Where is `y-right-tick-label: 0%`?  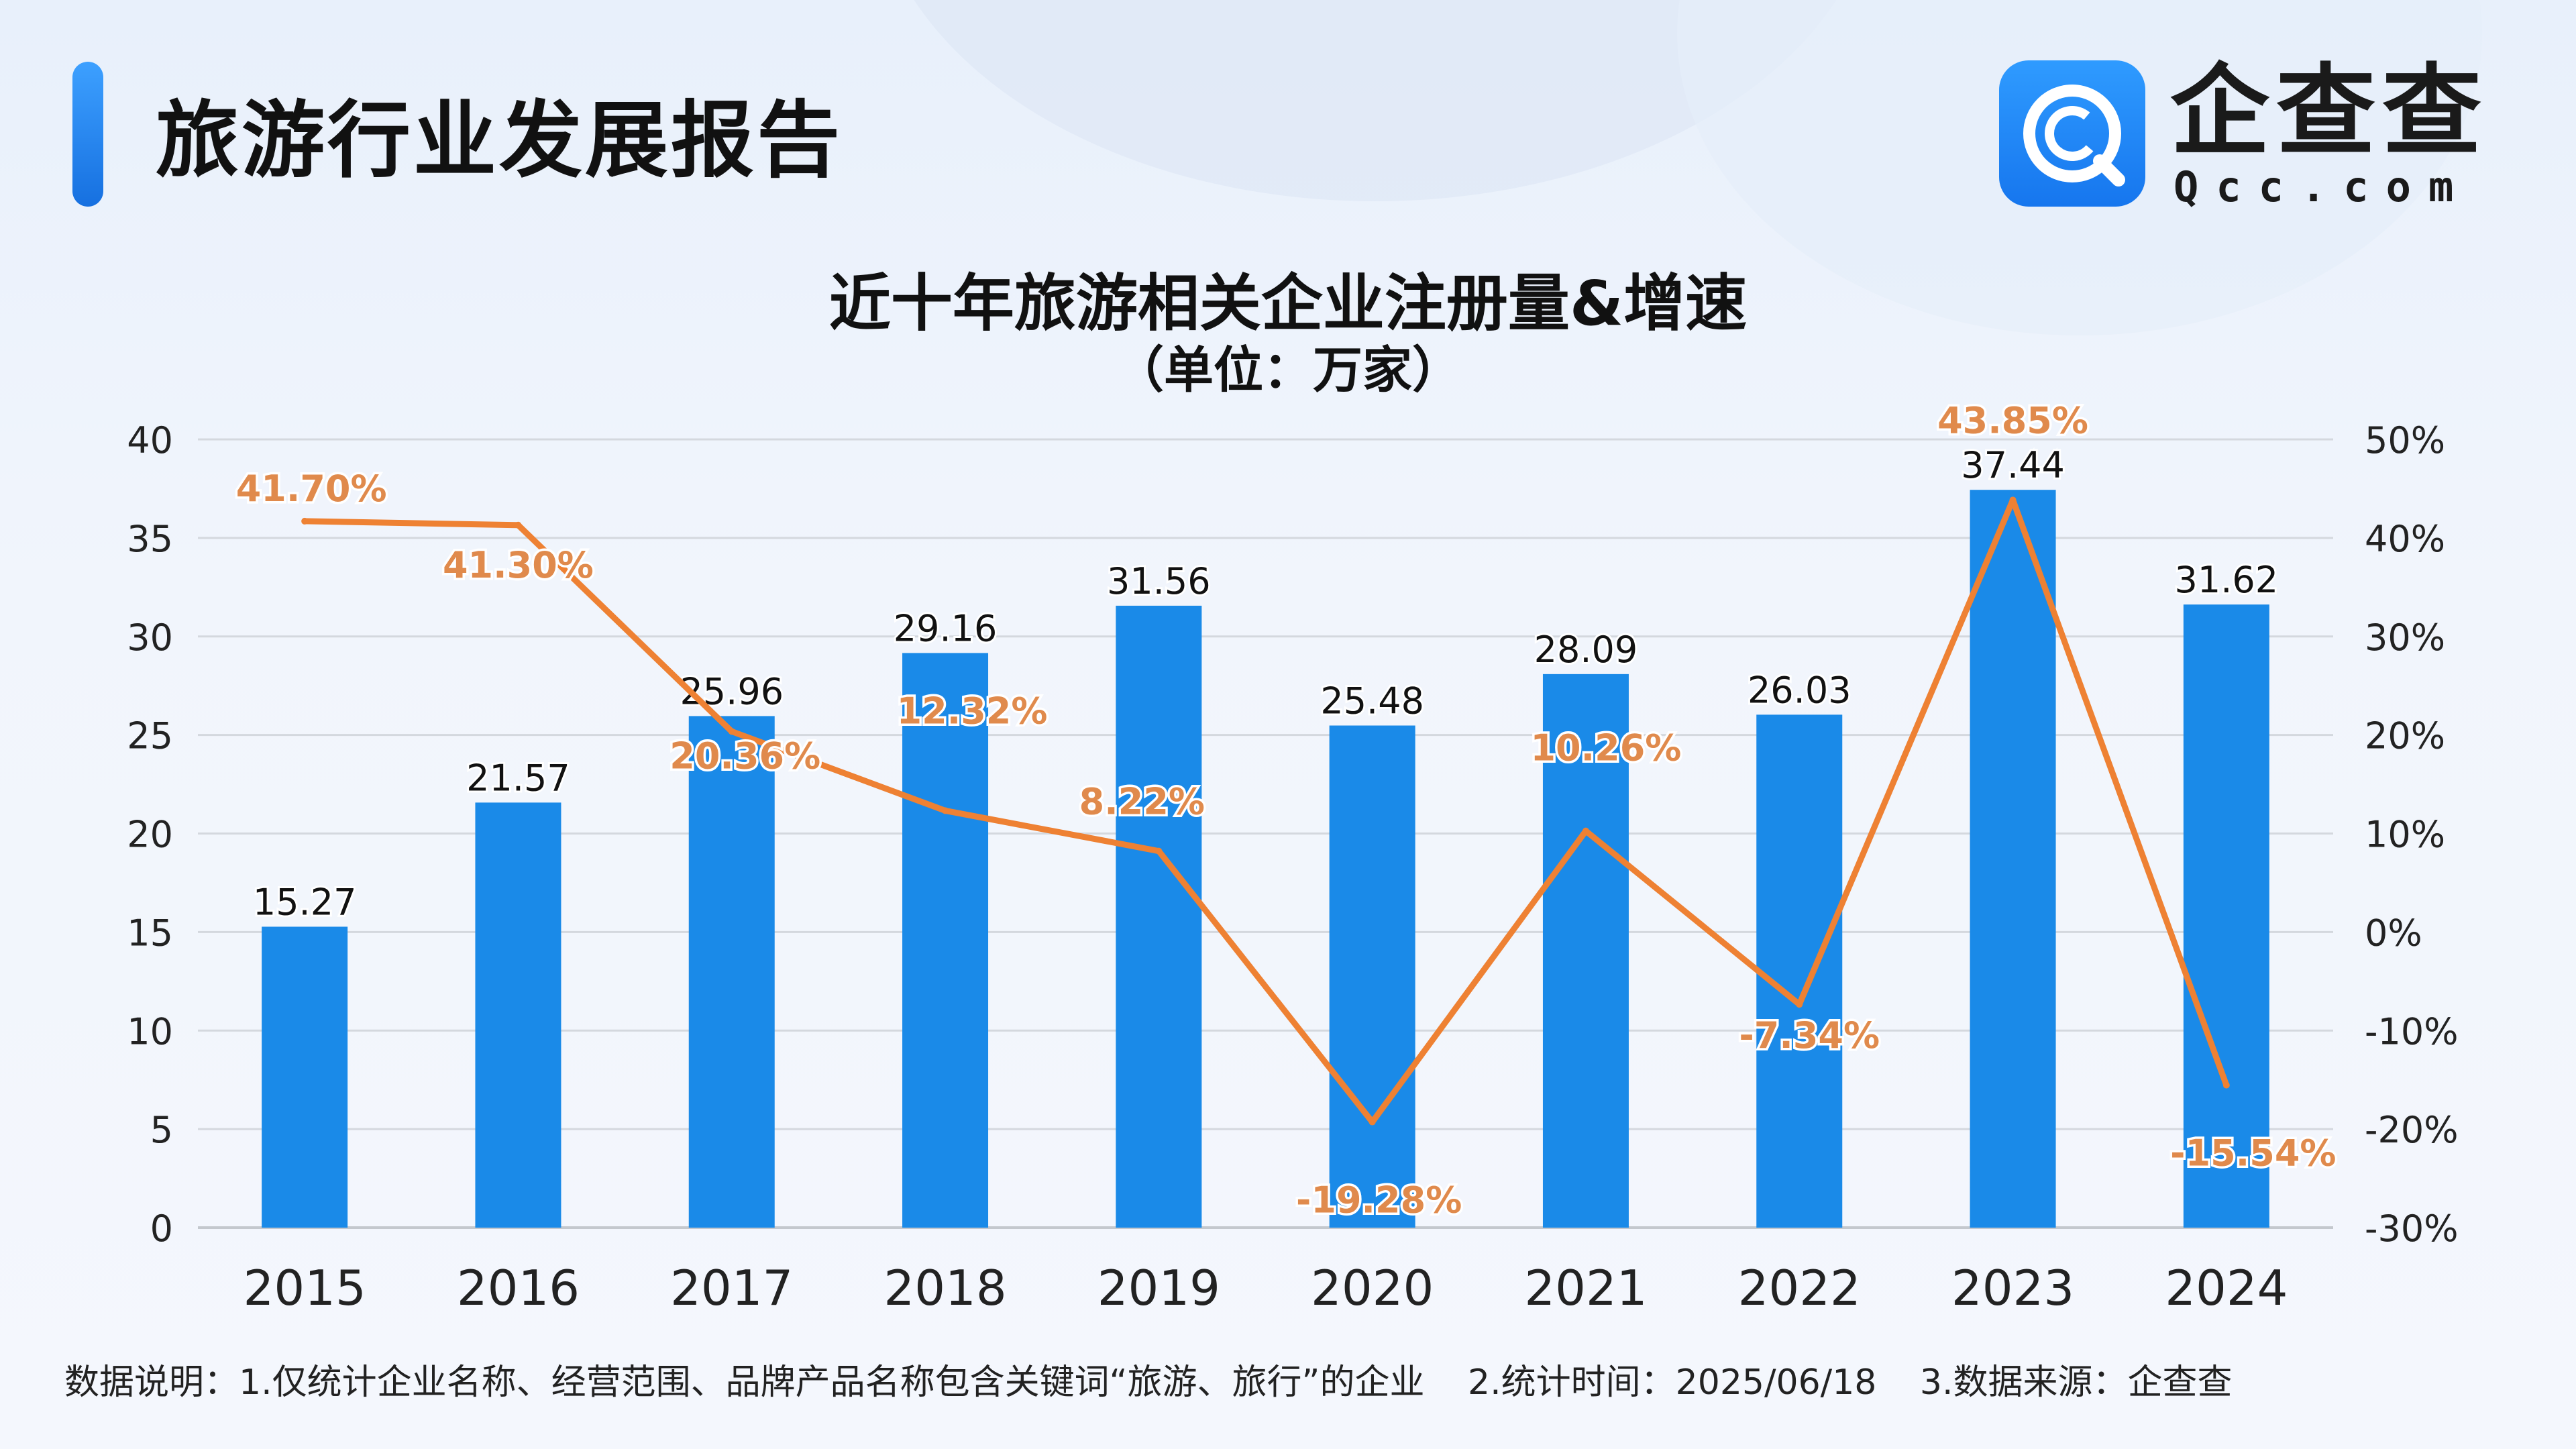
y-right-tick-label: 0% is located at coordinates (2393, 933).